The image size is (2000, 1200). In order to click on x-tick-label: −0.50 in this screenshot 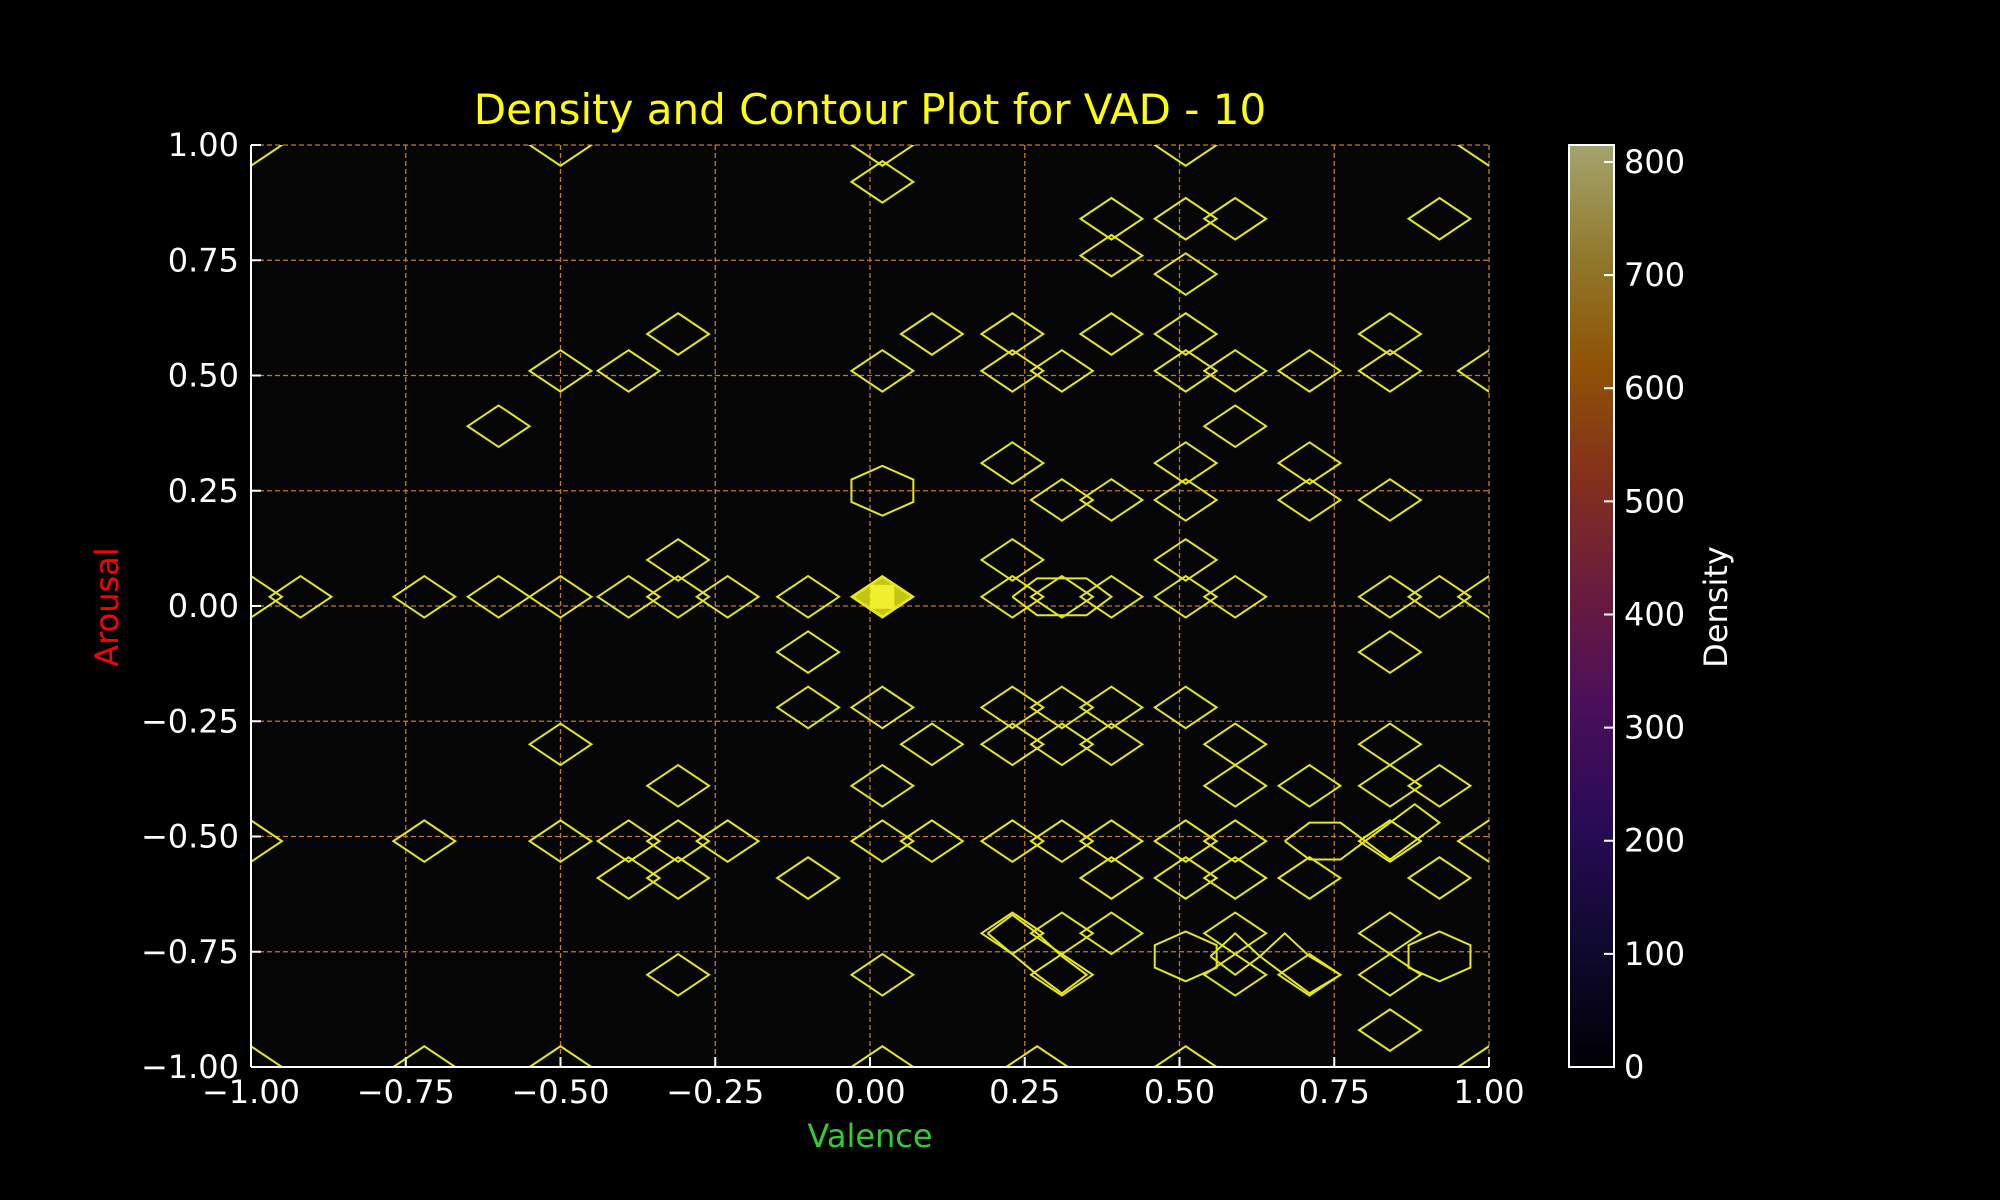, I will do `click(560, 1092)`.